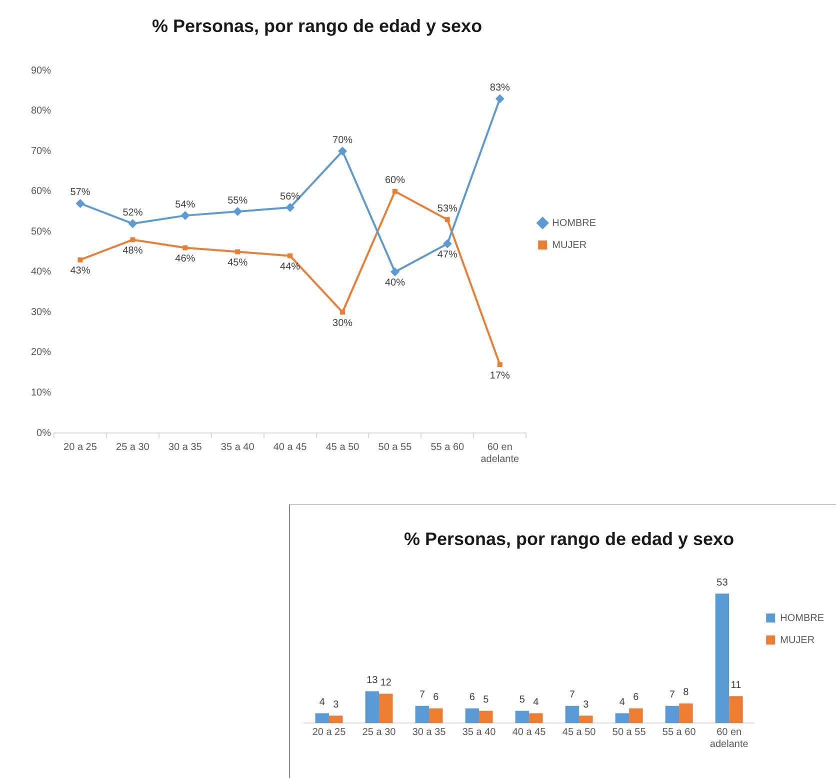 Image resolution: width=837 pixels, height=779 pixels. What do you see at coordinates (342, 140) in the screenshot?
I see `data-label: 70%` at bounding box center [342, 140].